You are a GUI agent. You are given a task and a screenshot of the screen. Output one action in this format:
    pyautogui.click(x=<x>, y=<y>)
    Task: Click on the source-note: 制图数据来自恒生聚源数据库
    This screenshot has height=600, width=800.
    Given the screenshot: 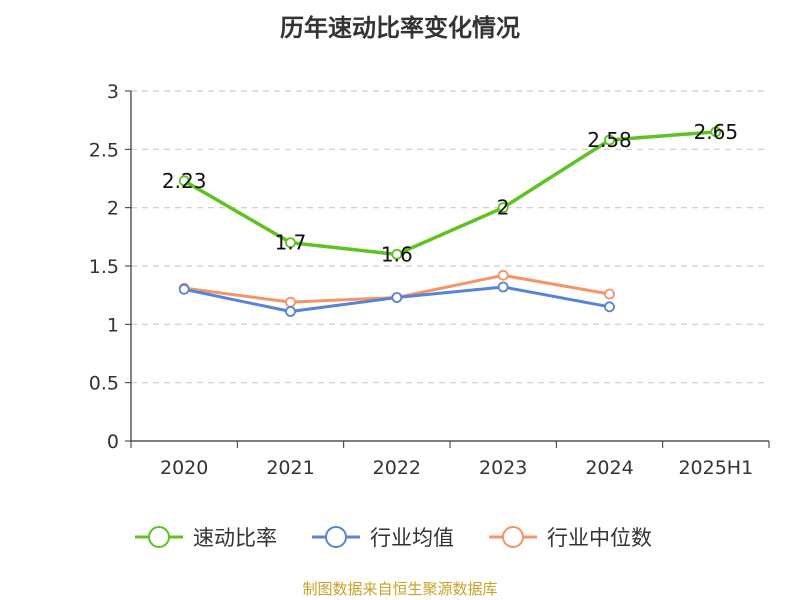 What is the action you would take?
    pyautogui.click(x=400, y=589)
    